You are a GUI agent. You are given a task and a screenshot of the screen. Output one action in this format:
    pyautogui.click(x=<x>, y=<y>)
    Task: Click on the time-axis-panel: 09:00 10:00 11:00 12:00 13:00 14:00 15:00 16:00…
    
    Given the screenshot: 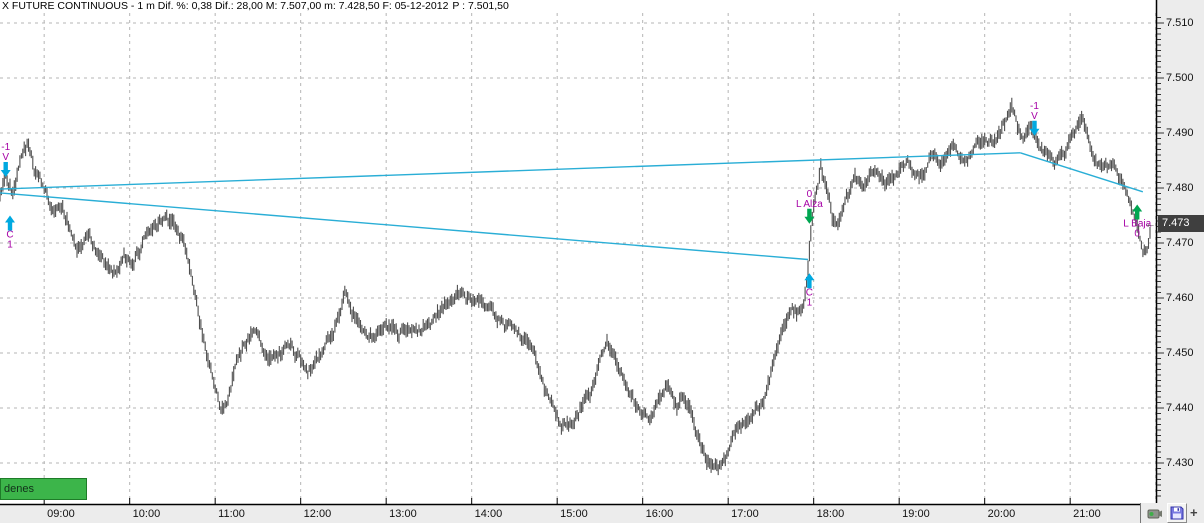 What is the action you would take?
    pyautogui.click(x=602, y=514)
    